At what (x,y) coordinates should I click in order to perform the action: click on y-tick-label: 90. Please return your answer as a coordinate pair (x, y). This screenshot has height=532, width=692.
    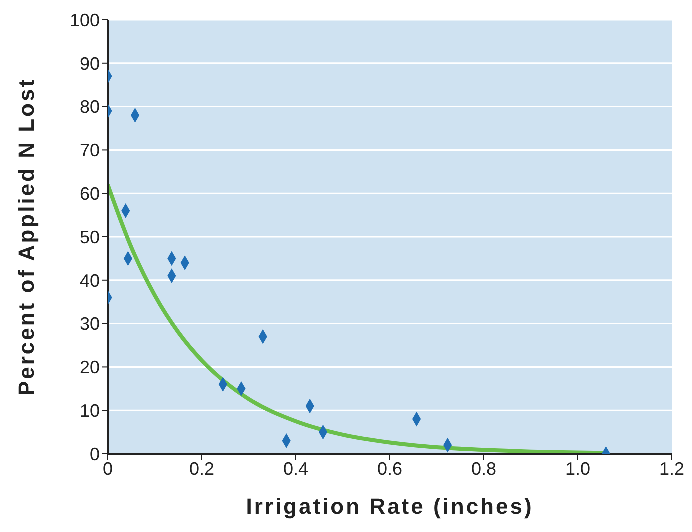
    Looking at the image, I should click on (90, 64).